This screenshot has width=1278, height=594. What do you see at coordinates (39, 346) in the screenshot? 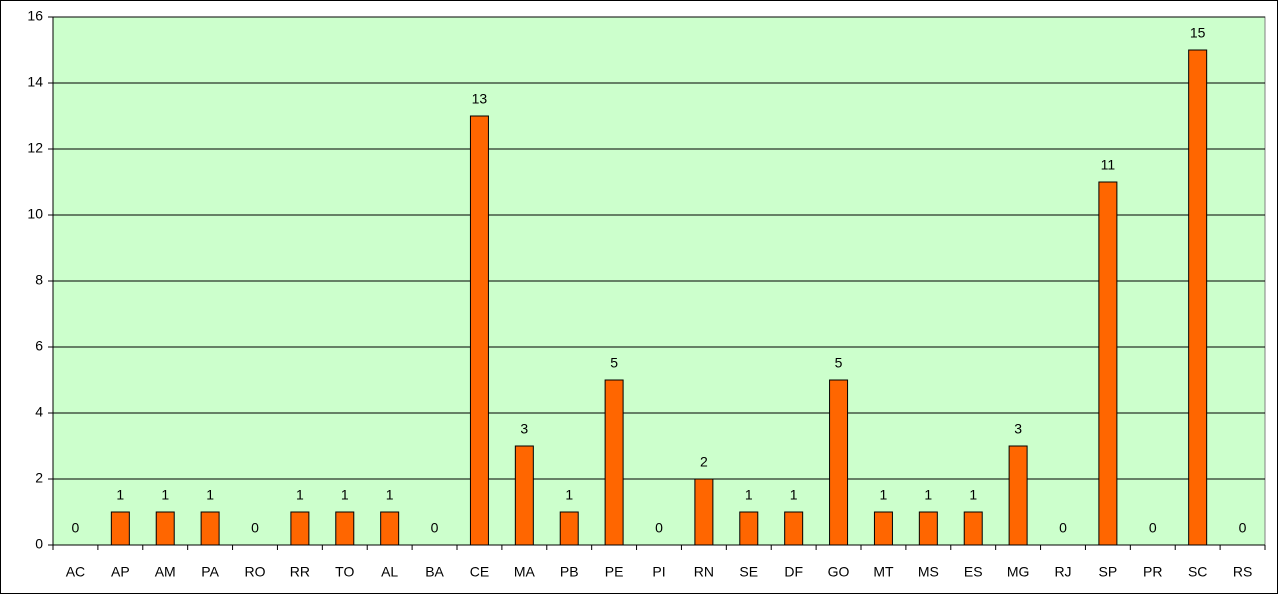
I see `y-tick-label: 6` at bounding box center [39, 346].